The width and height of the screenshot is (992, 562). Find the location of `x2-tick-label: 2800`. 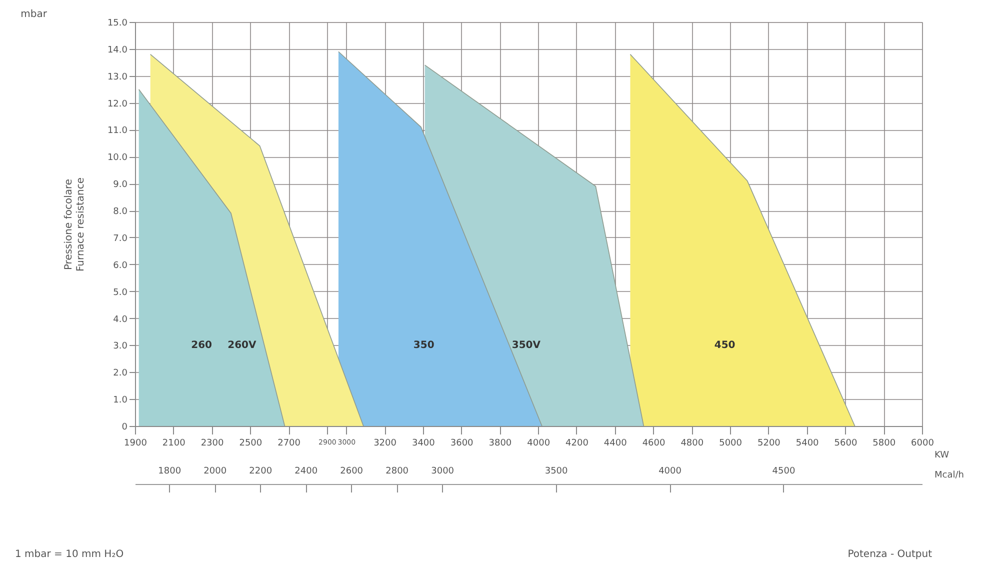

x2-tick-label: 2800 is located at coordinates (397, 471).